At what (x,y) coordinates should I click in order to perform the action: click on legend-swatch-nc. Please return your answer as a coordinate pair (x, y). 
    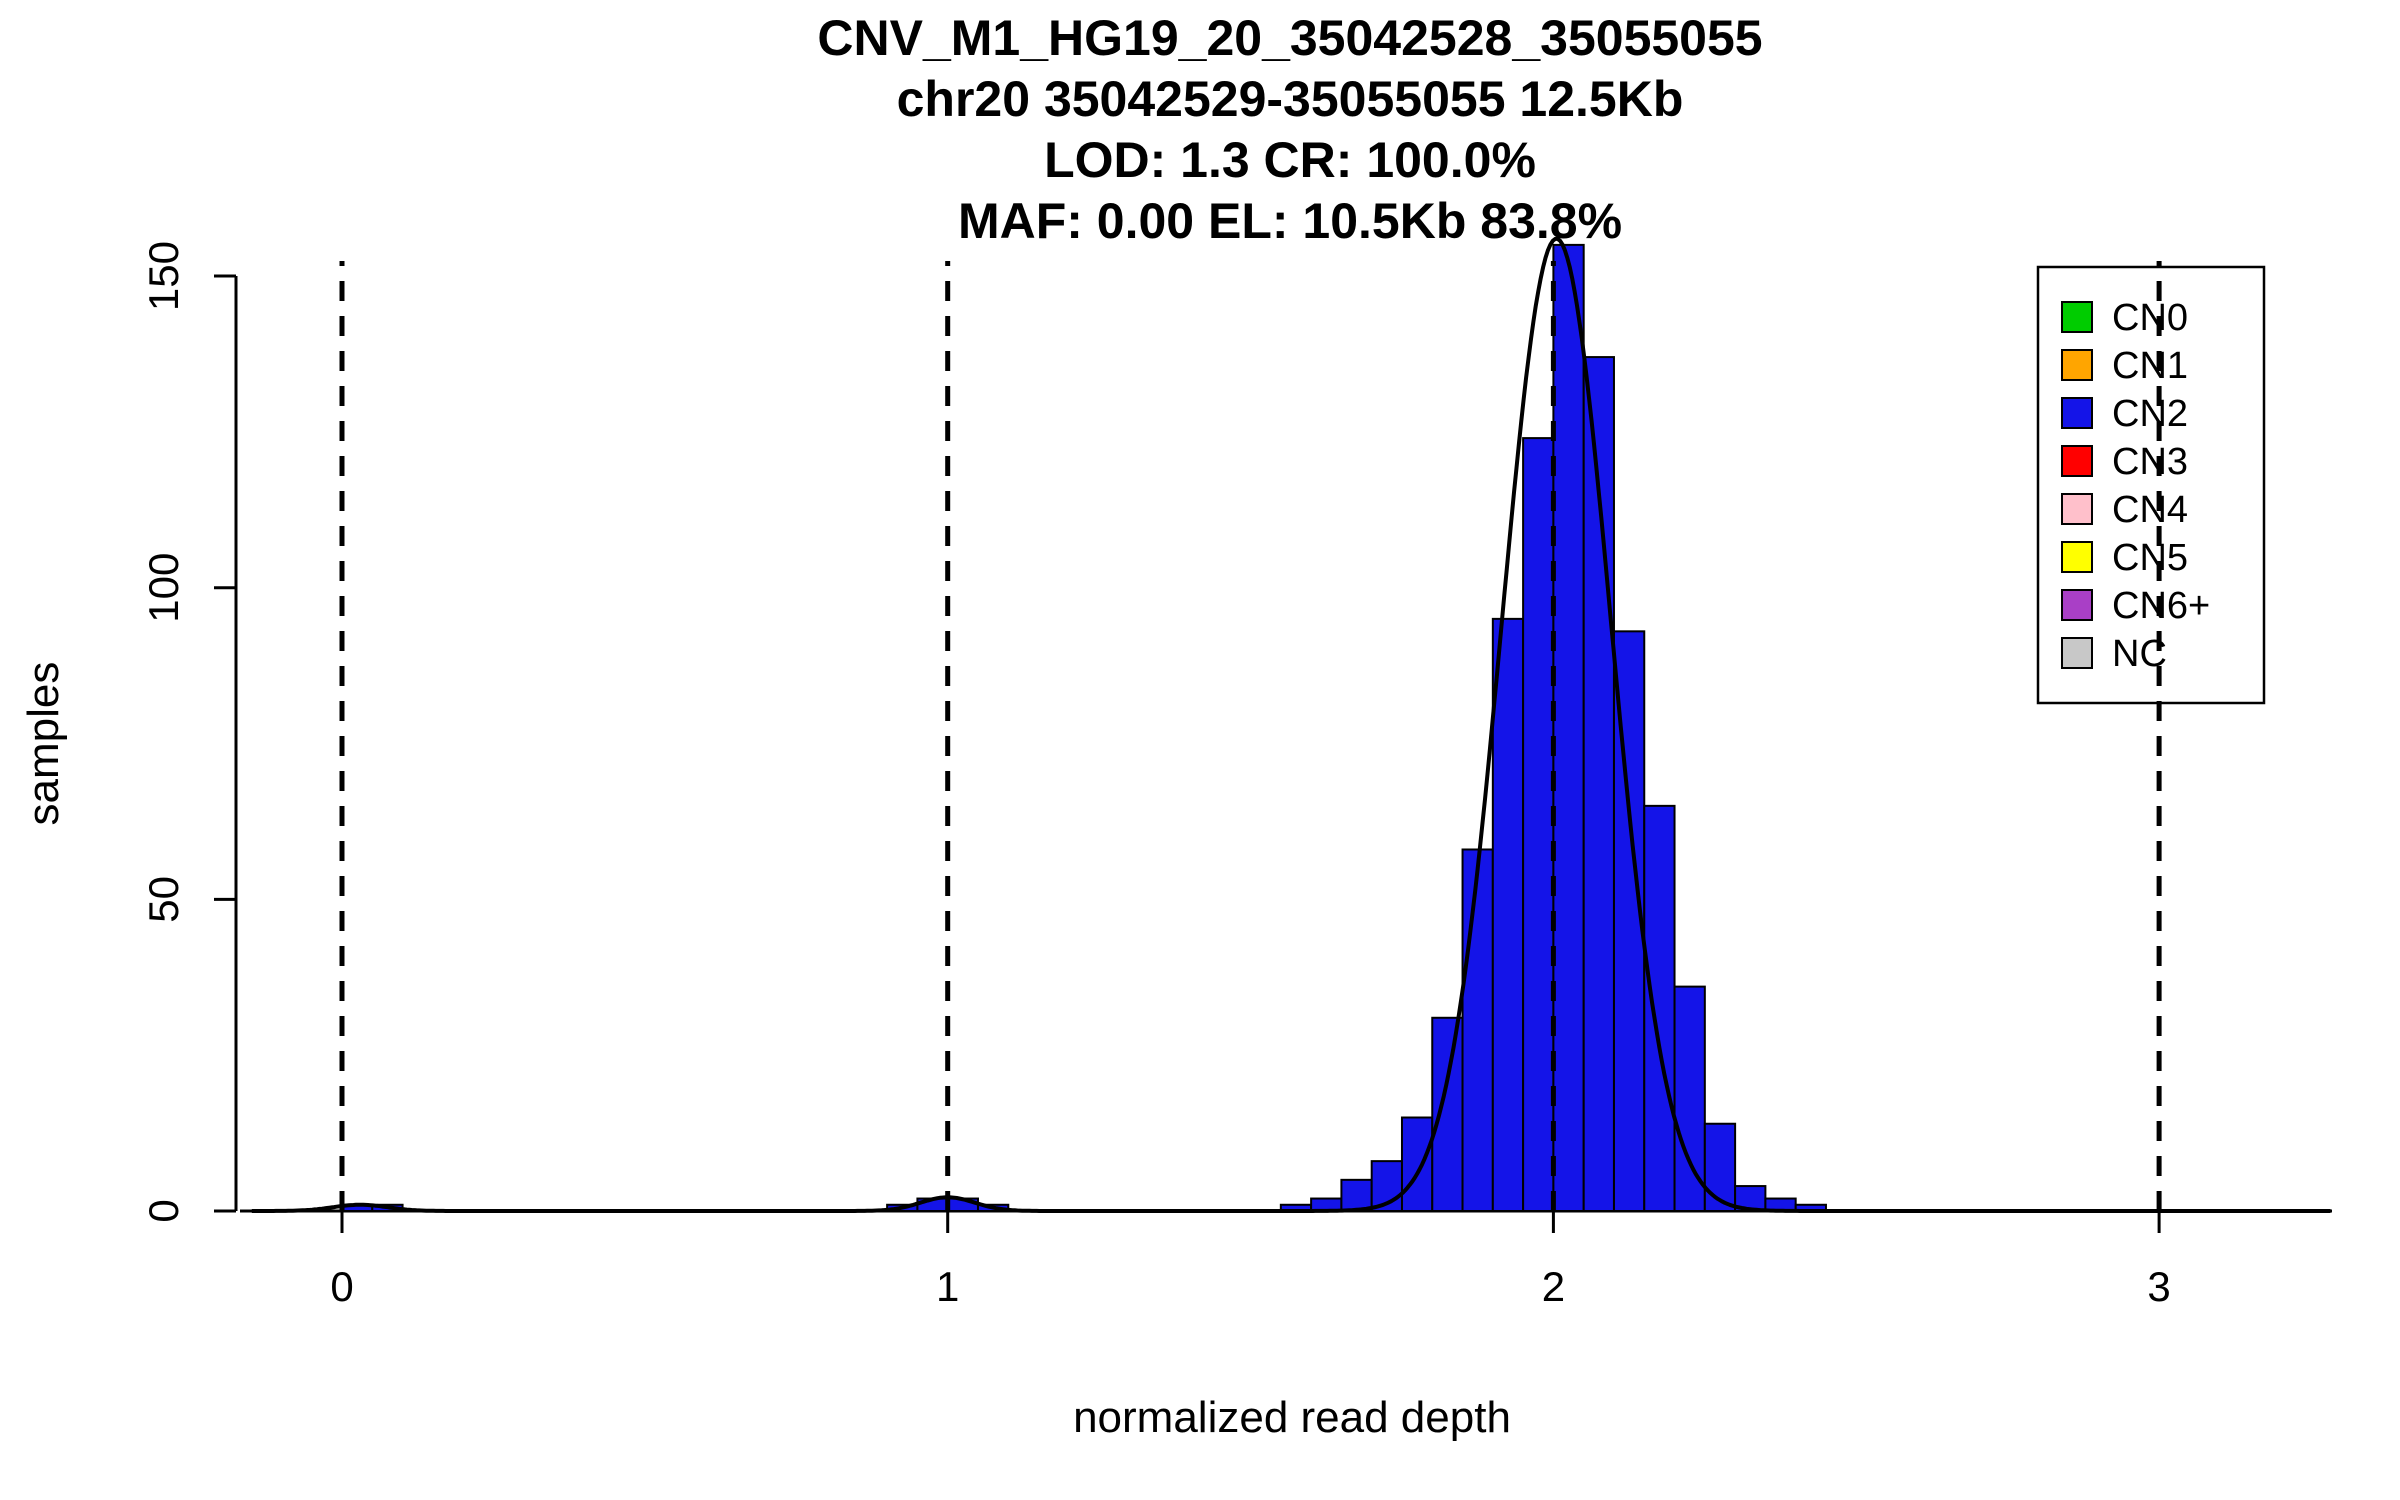
    Looking at the image, I should click on (2077, 653).